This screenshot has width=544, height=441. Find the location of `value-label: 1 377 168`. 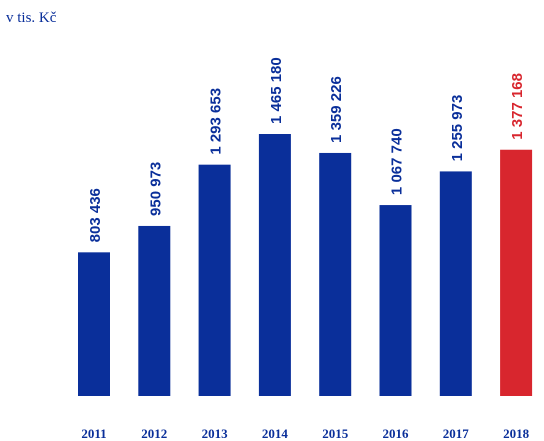

value-label: 1 377 168 is located at coordinates (517, 106).